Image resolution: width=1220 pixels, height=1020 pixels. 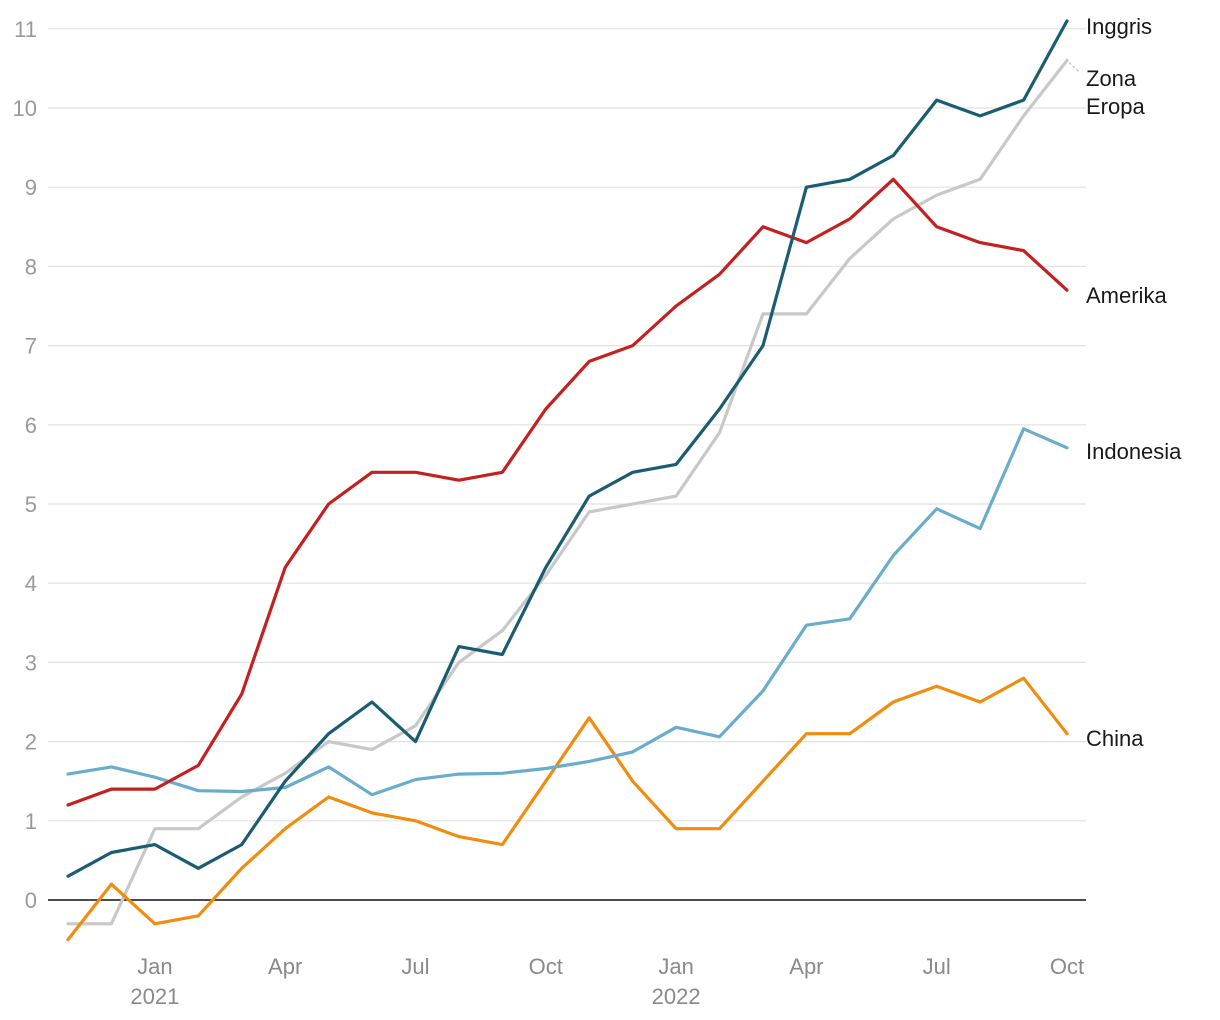 What do you see at coordinates (31, 187) in the screenshot?
I see `y-tick-label: 9` at bounding box center [31, 187].